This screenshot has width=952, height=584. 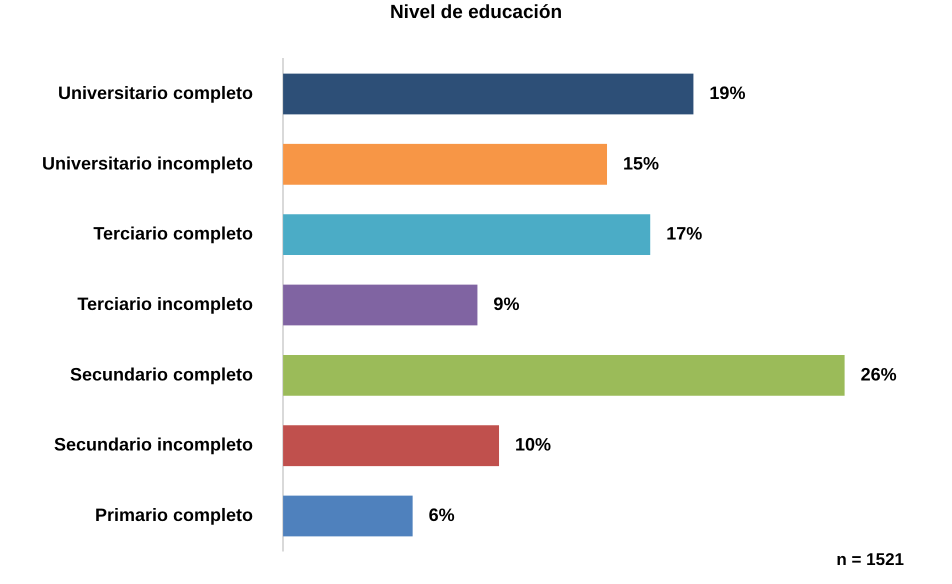 I want to click on y-tick-label: Primario completo, so click(x=174, y=514).